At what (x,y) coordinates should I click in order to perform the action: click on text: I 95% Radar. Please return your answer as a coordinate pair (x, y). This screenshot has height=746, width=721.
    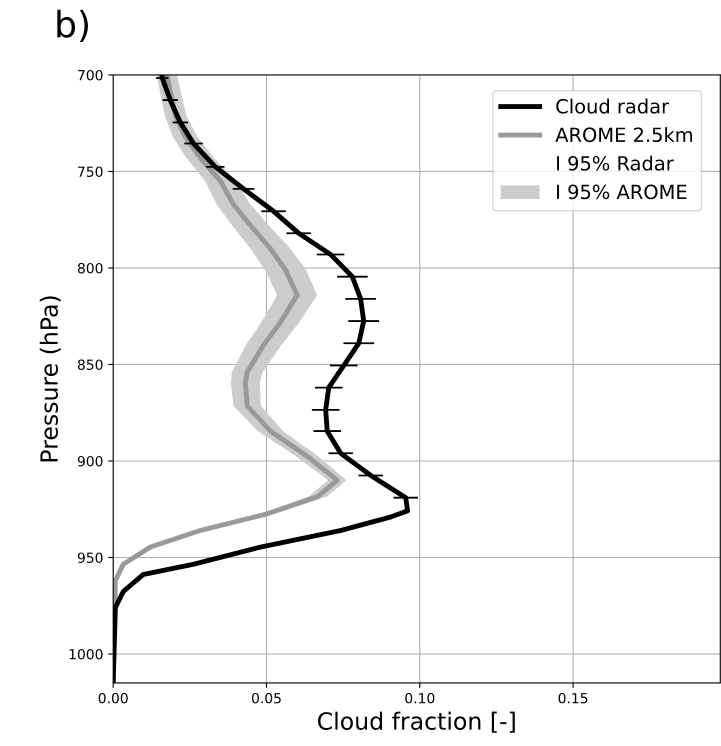
    Looking at the image, I should click on (615, 163).